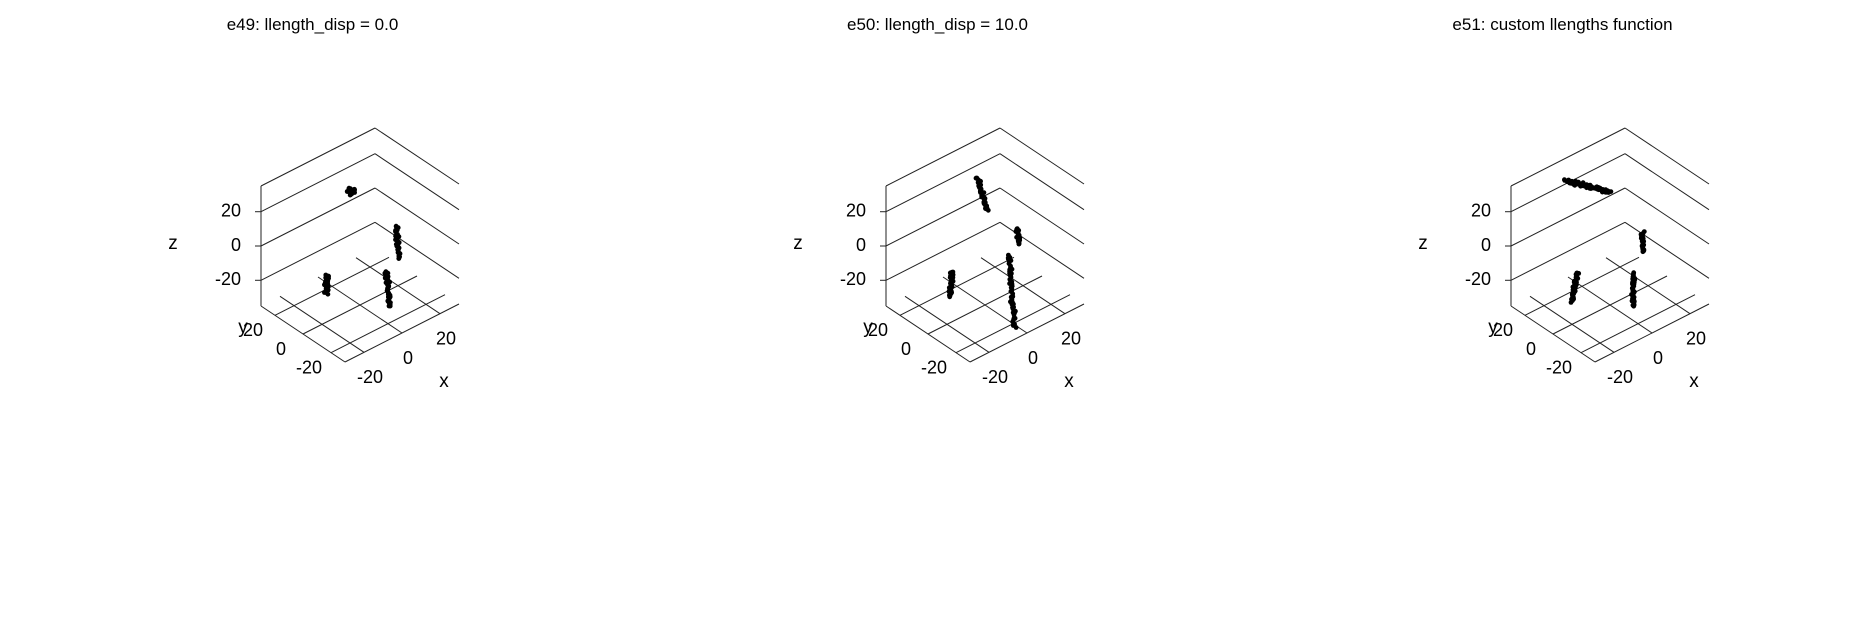 This screenshot has width=1875, height=625. What do you see at coordinates (1562, 24) in the screenshot?
I see `subplot-title: e51: custom llengths function` at bounding box center [1562, 24].